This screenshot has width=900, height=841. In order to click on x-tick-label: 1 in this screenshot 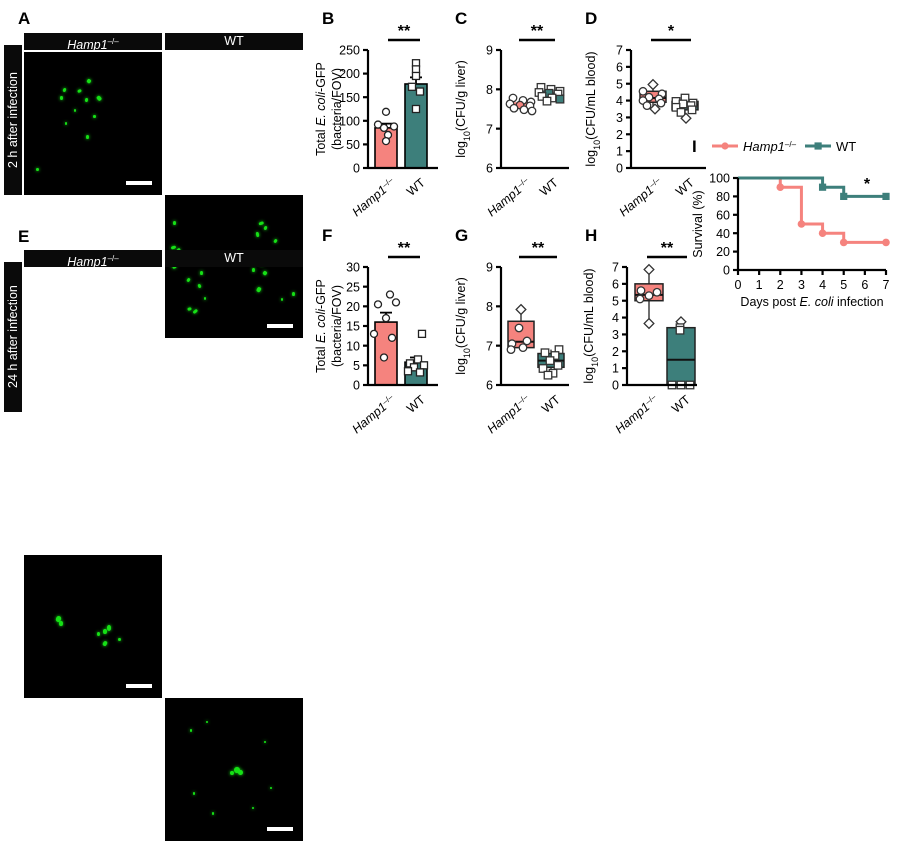, I will do `click(759, 285)`.